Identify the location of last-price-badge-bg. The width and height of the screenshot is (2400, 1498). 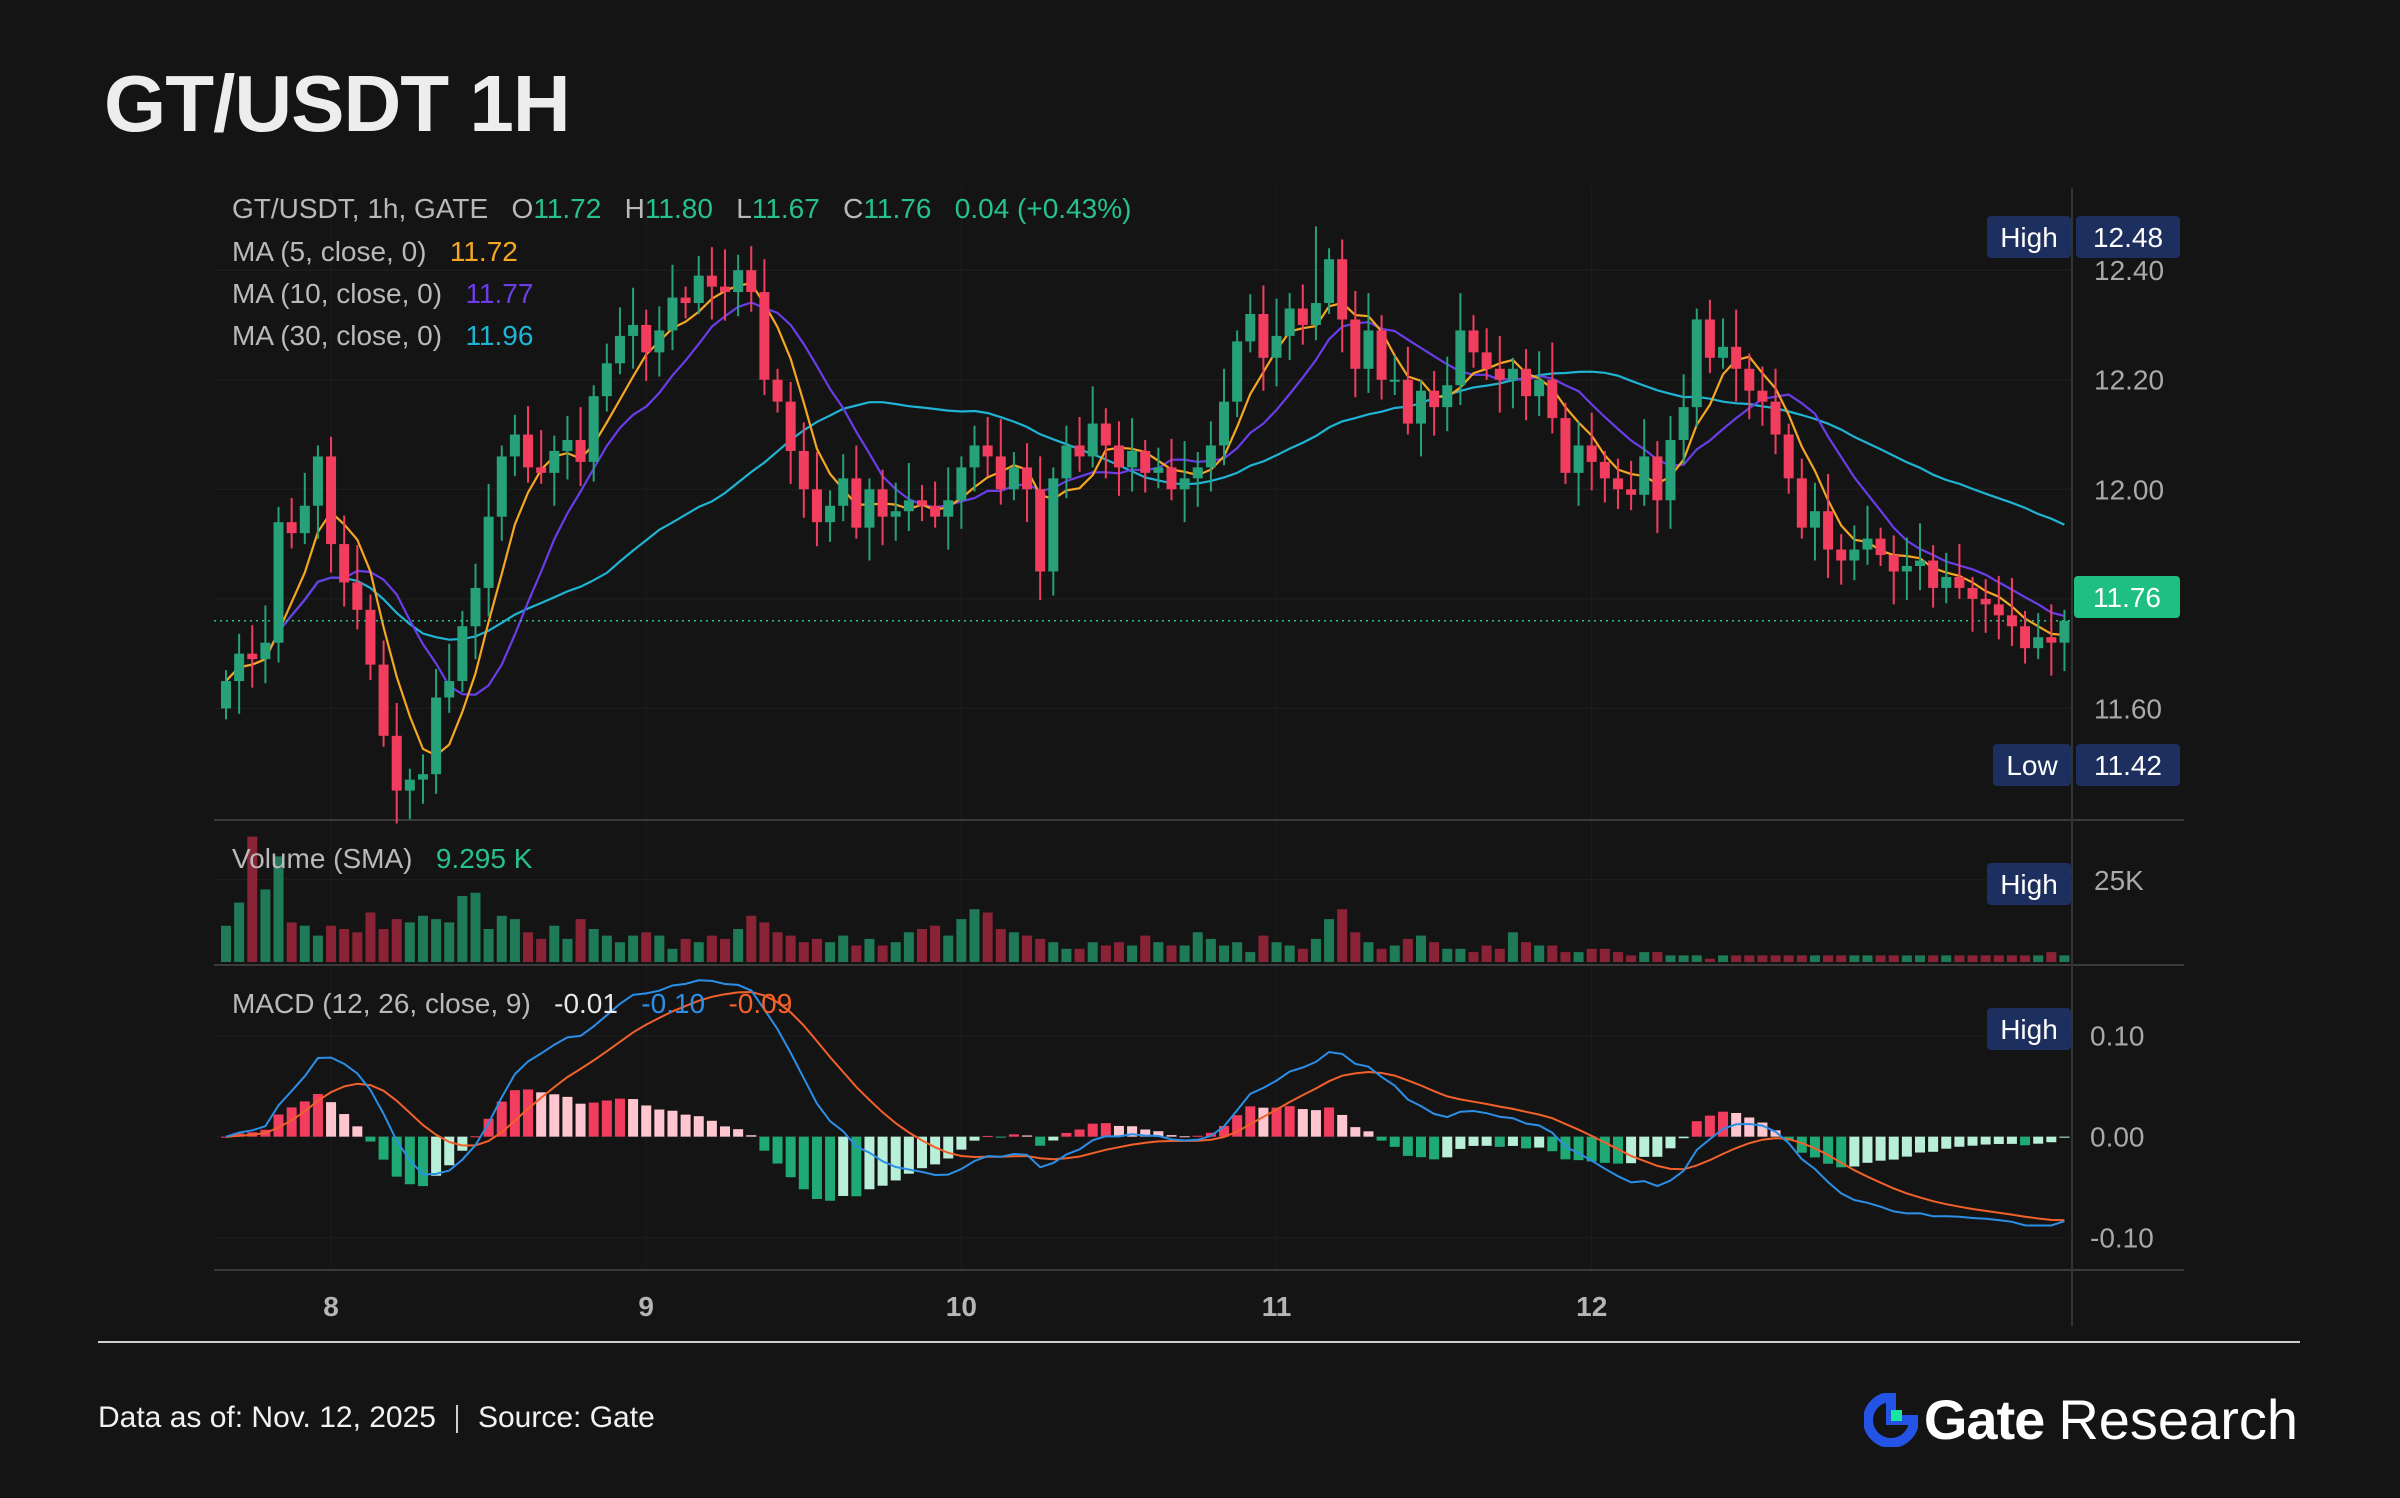
(2127, 597).